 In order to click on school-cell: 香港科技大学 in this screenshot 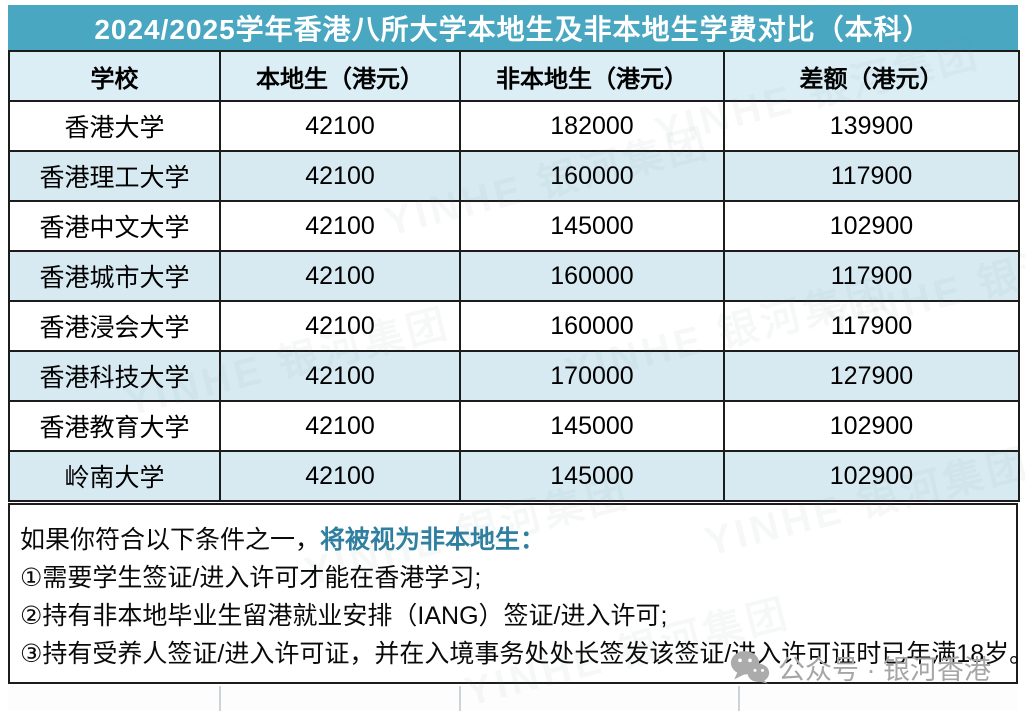, I will do `click(114, 376)`.